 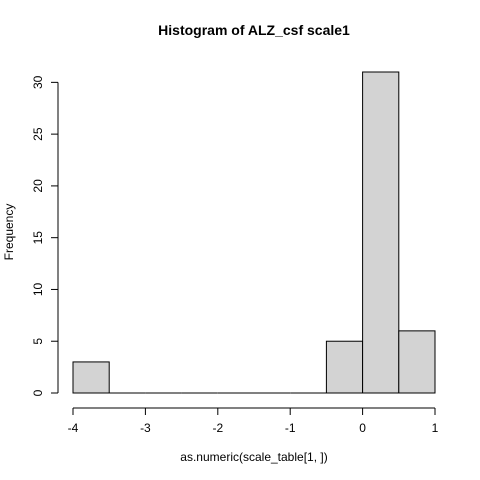 I want to click on y-tick-label: 15, so click(x=38, y=238).